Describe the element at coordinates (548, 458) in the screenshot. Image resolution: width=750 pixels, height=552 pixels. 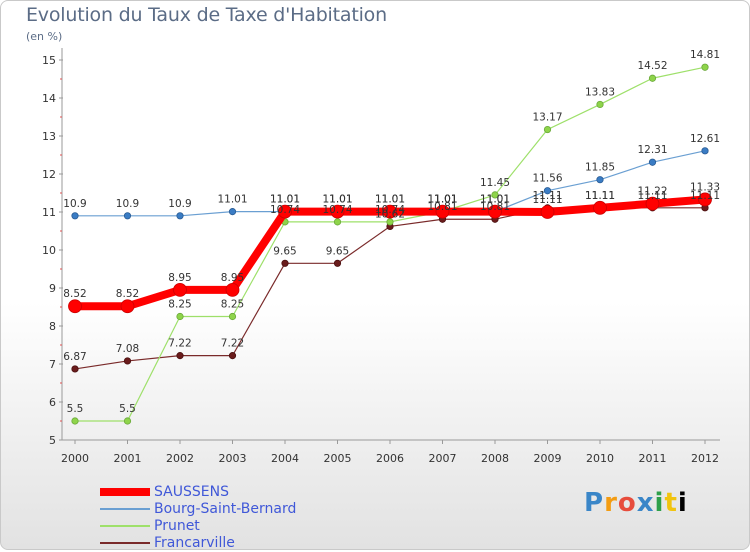
I see `x-tick-label: 2009` at that location.